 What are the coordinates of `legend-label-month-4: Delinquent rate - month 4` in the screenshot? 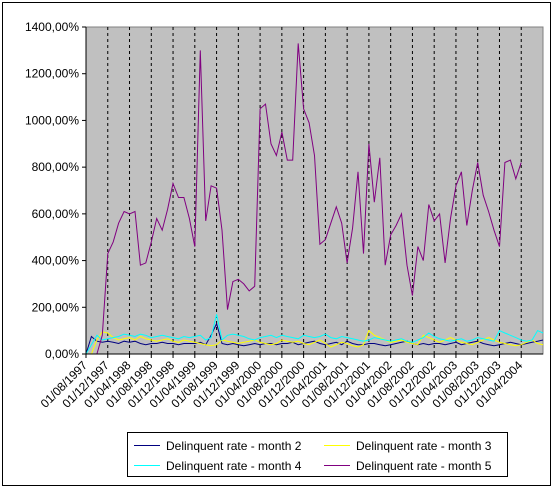 It's located at (234, 466).